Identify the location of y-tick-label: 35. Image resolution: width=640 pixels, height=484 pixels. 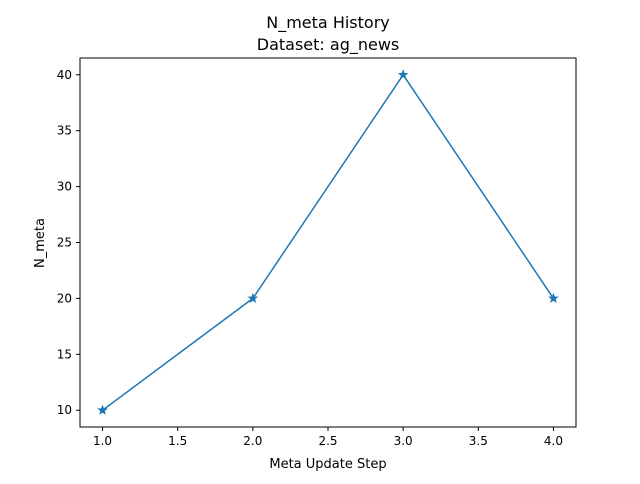
(64, 131).